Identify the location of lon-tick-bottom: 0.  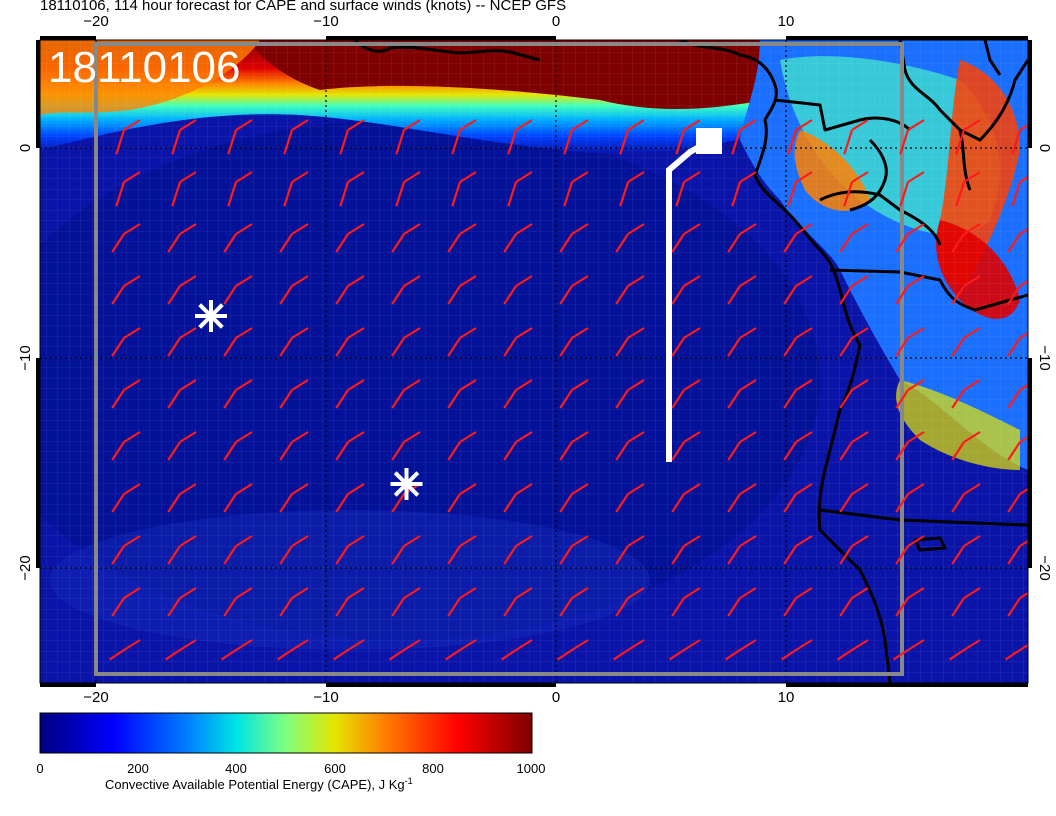
(556, 697).